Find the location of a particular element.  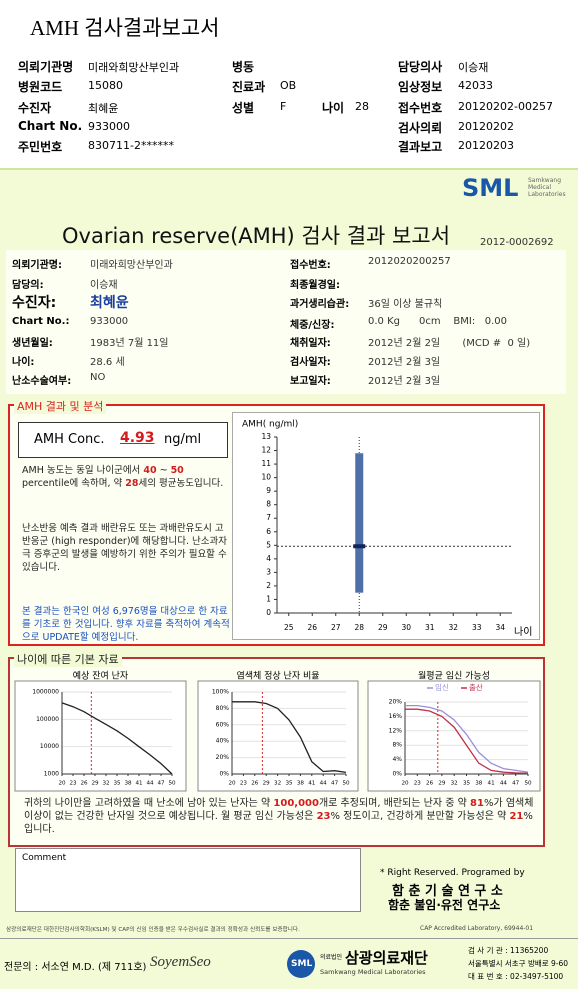

x-tick-label: 31 is located at coordinates (430, 627).